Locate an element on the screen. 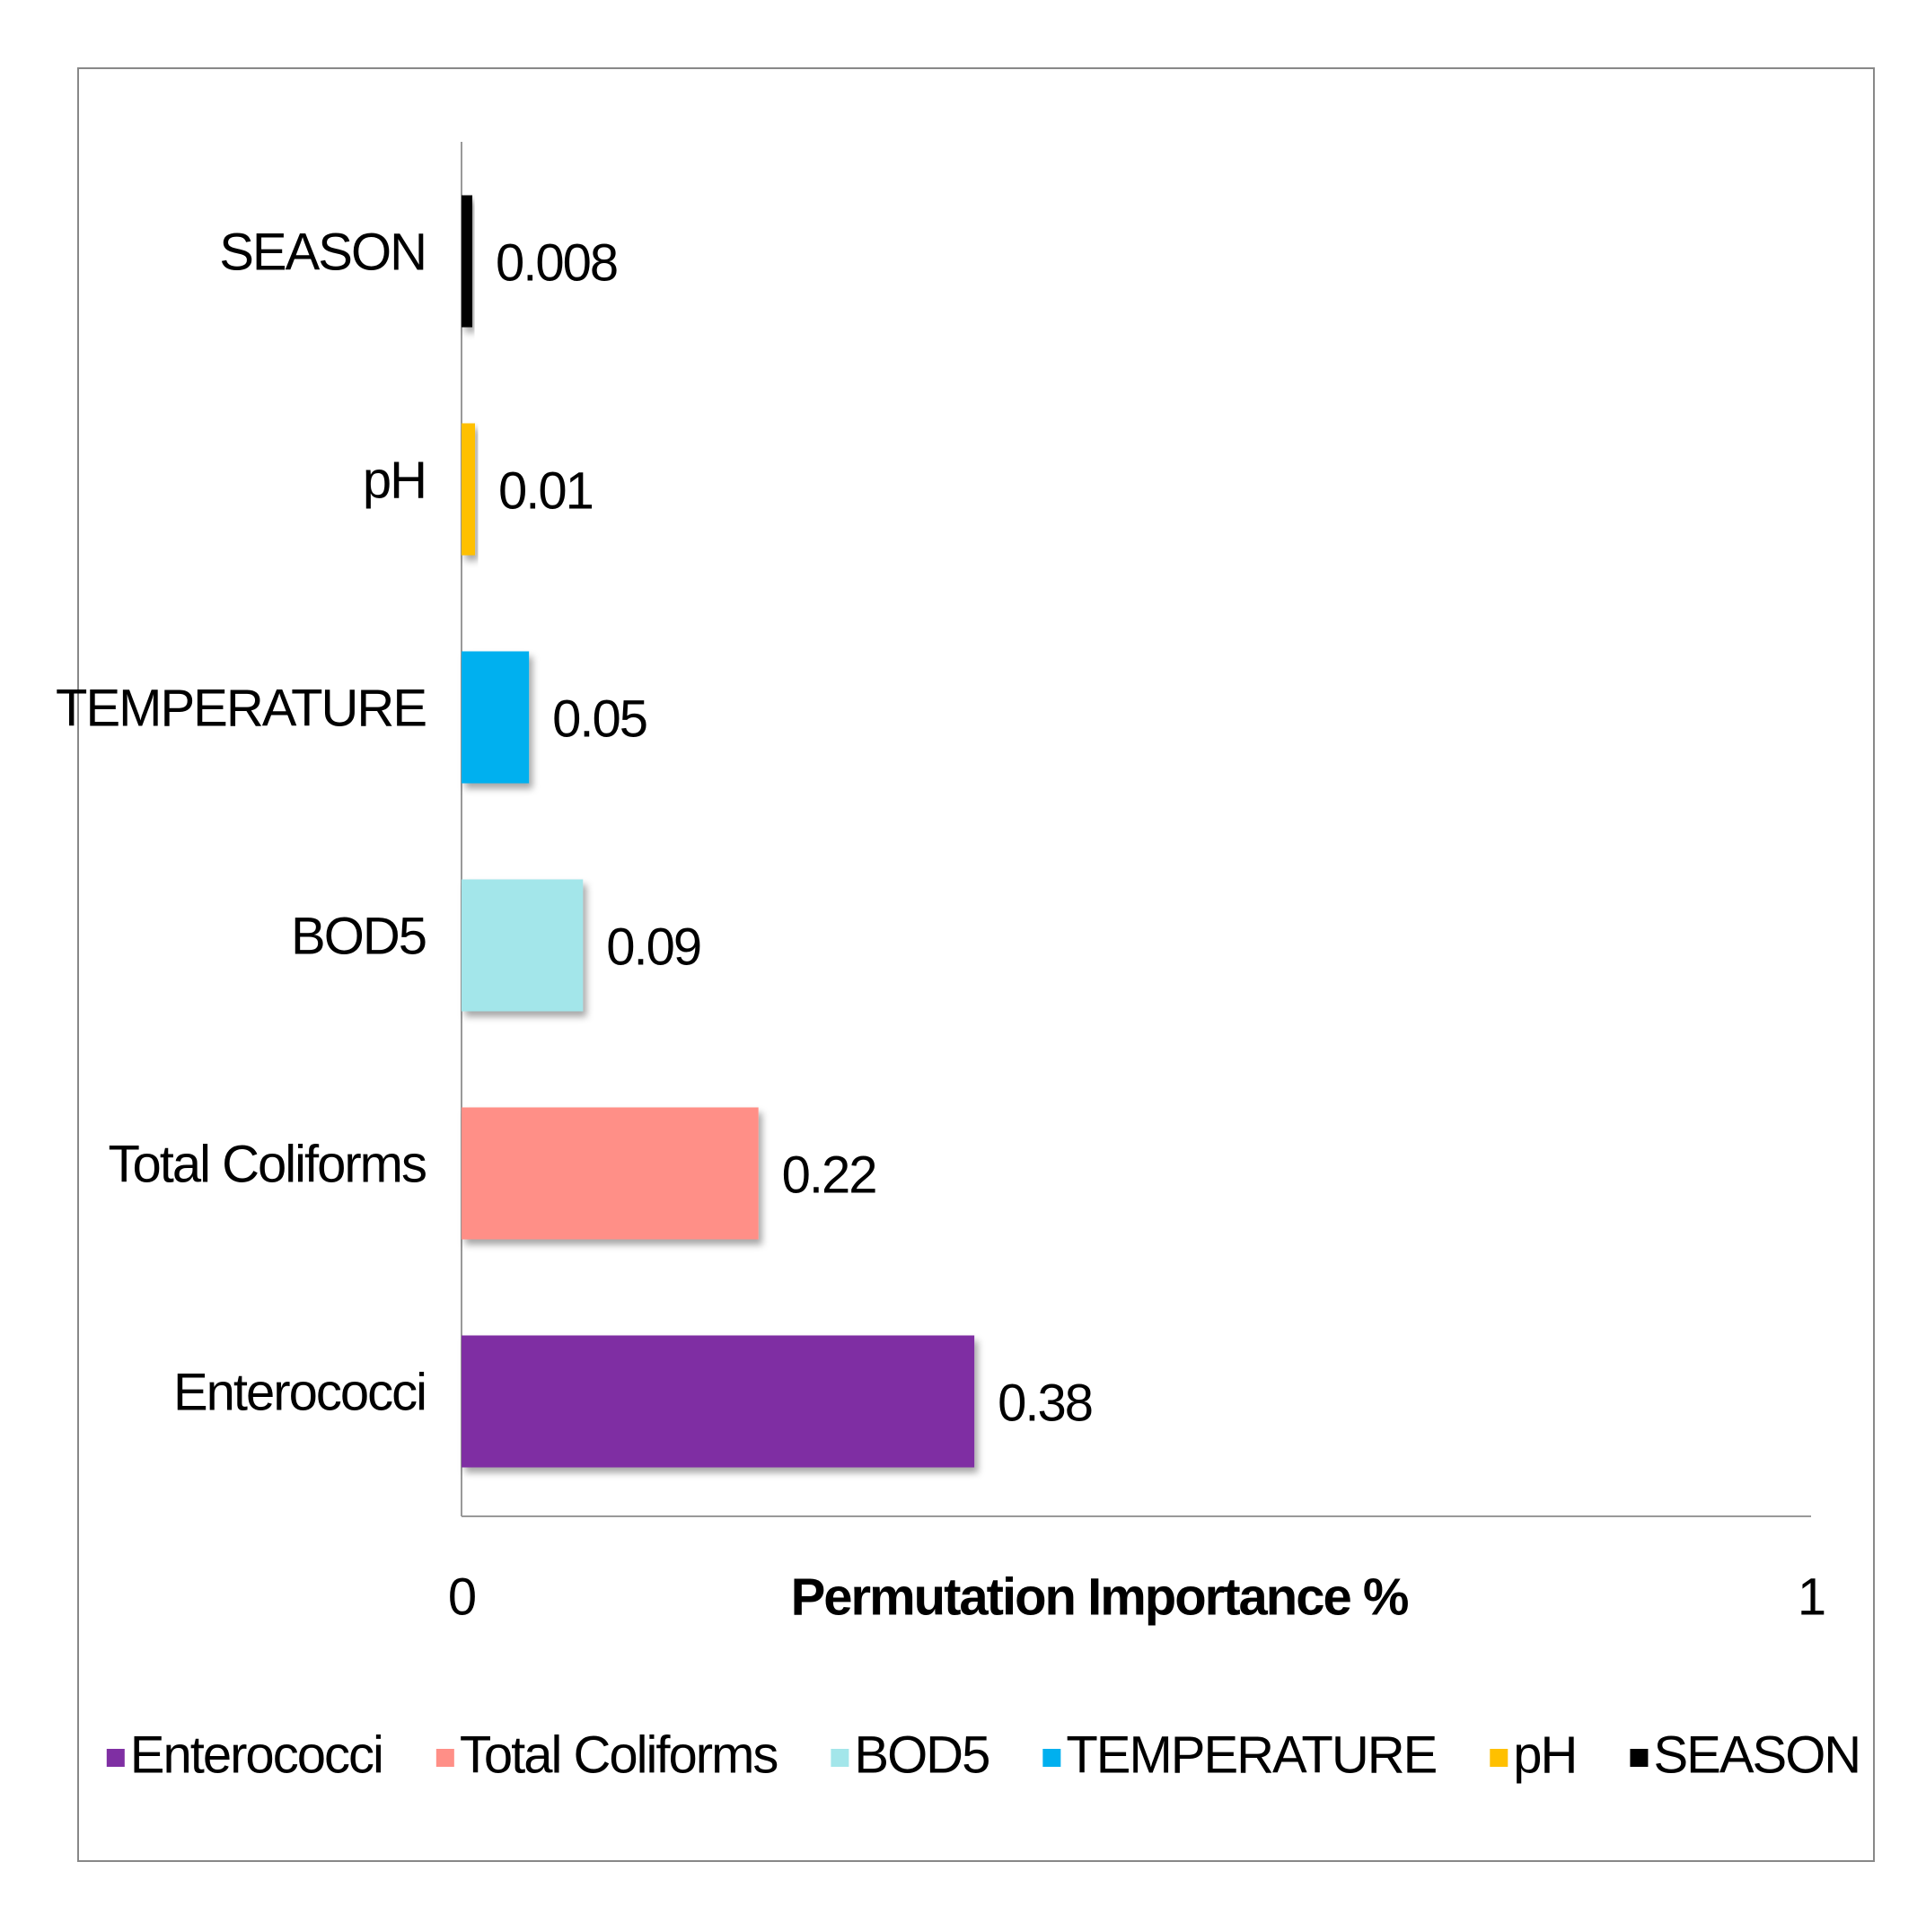  data-label: 0.09 is located at coordinates (653, 947).